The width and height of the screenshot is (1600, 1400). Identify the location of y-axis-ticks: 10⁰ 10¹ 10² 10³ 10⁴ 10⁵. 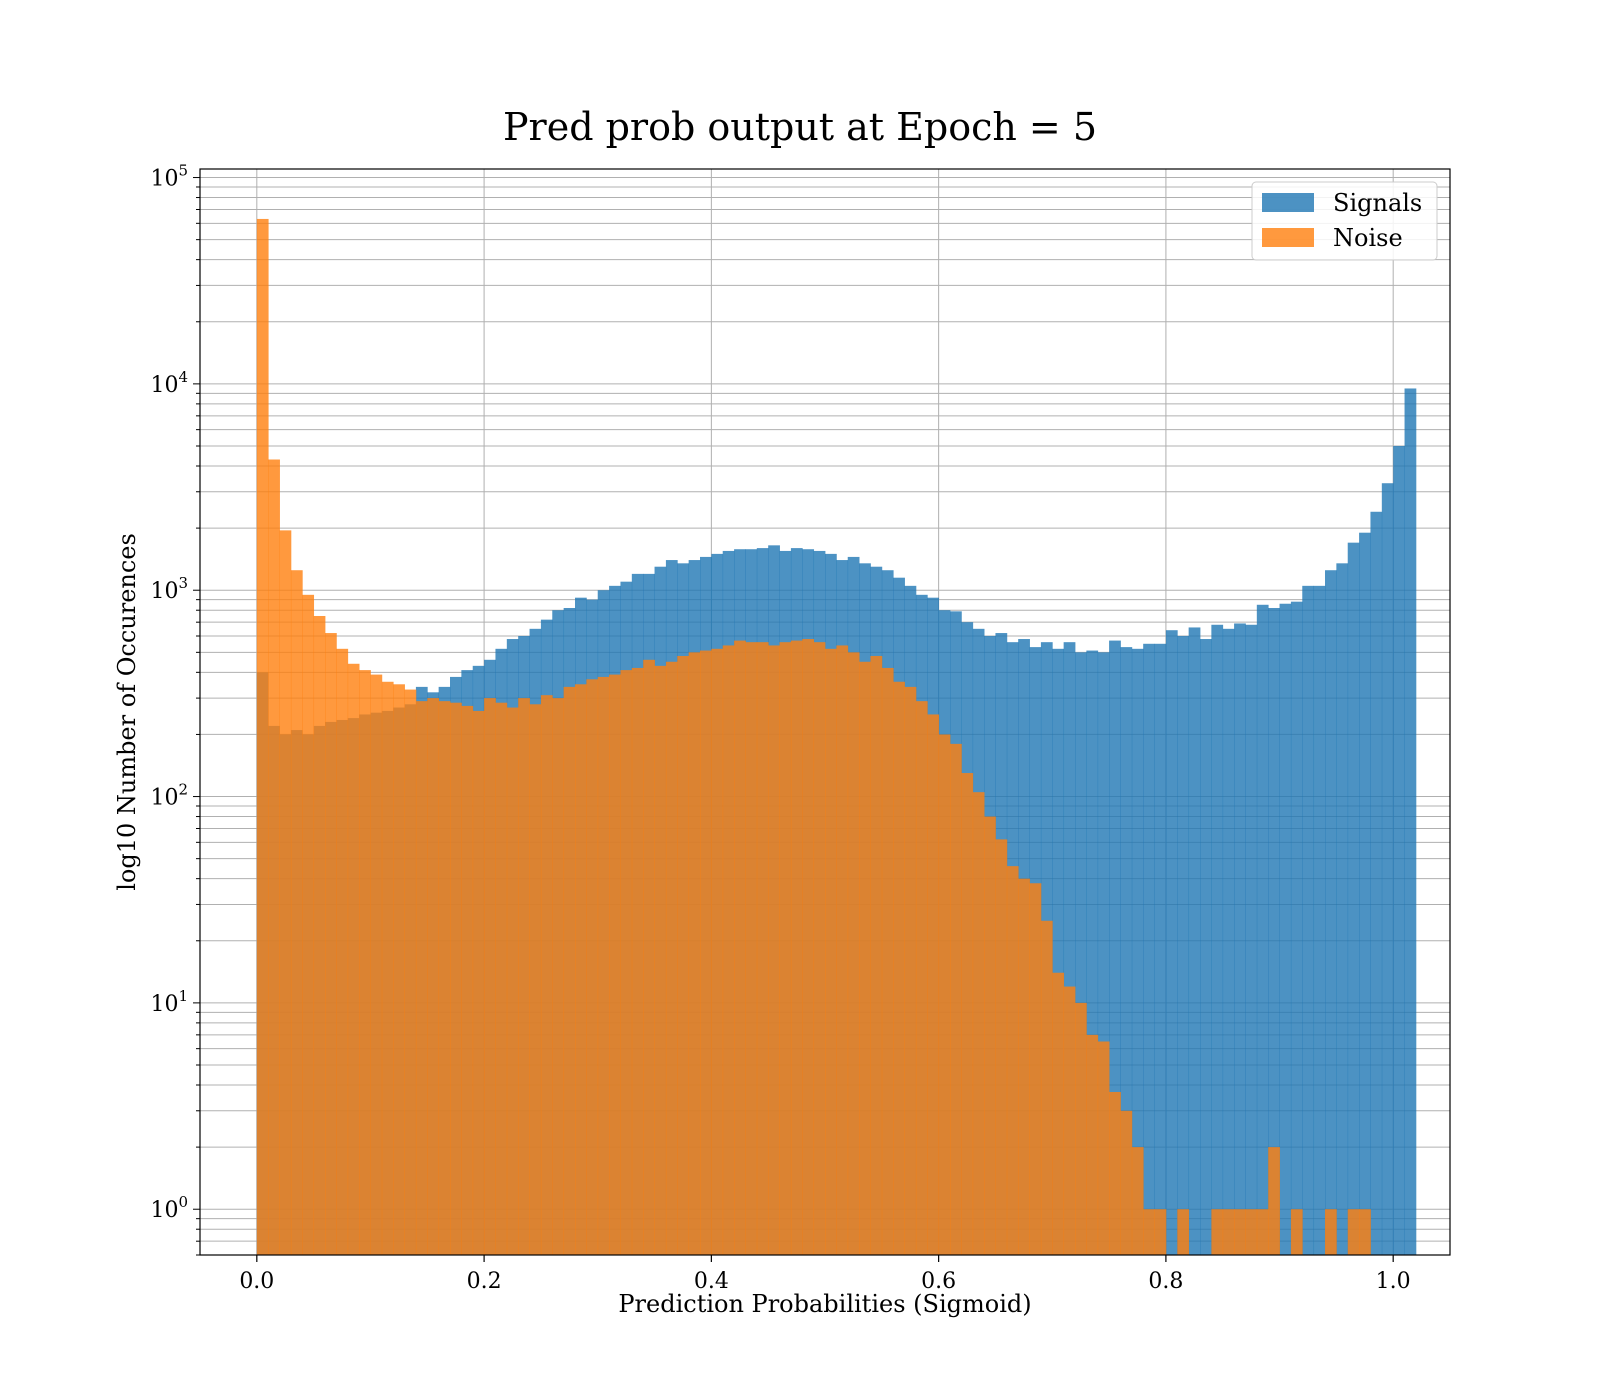
(175, 709).